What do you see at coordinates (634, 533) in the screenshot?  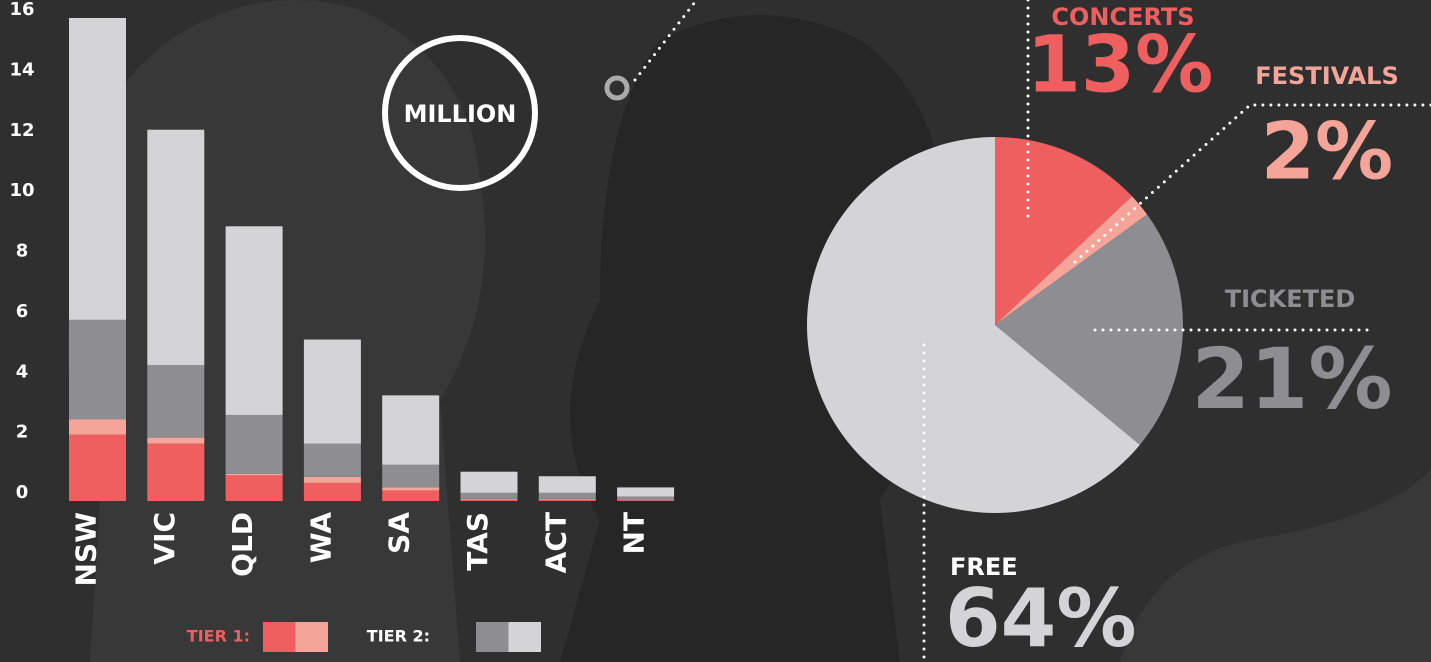 I see `x-tick-label: NT` at bounding box center [634, 533].